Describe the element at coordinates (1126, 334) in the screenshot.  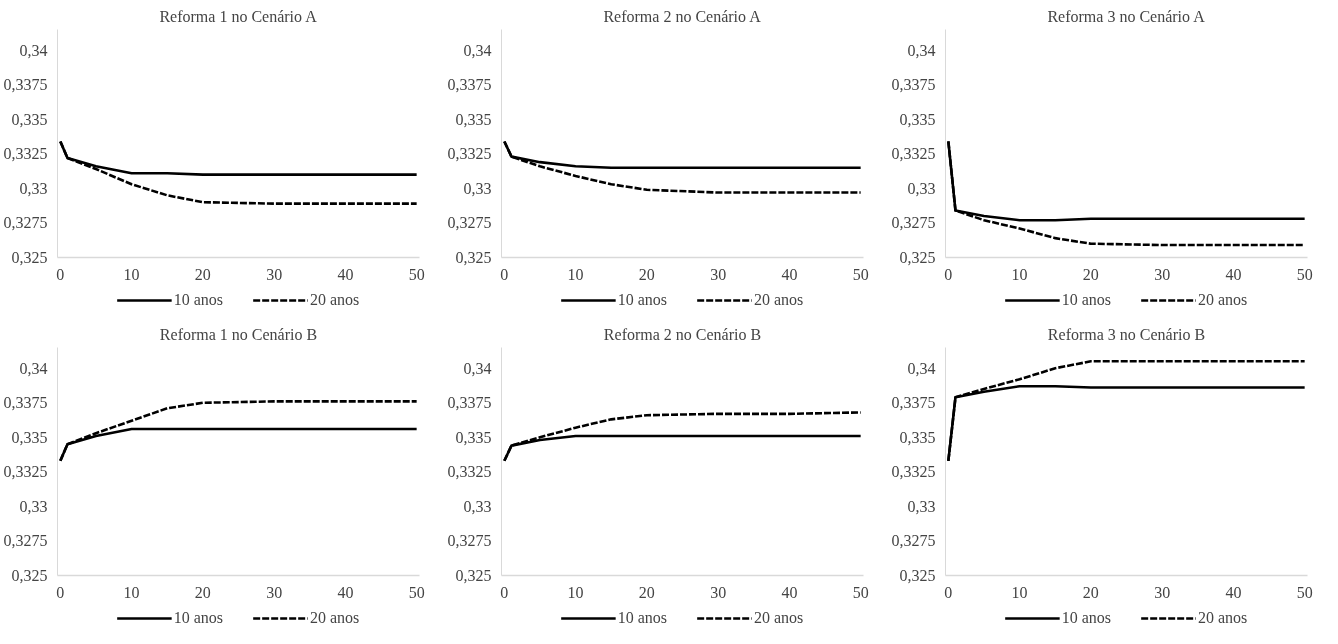
I see `chart-title: Reforma 3 no Cenário B` at that location.